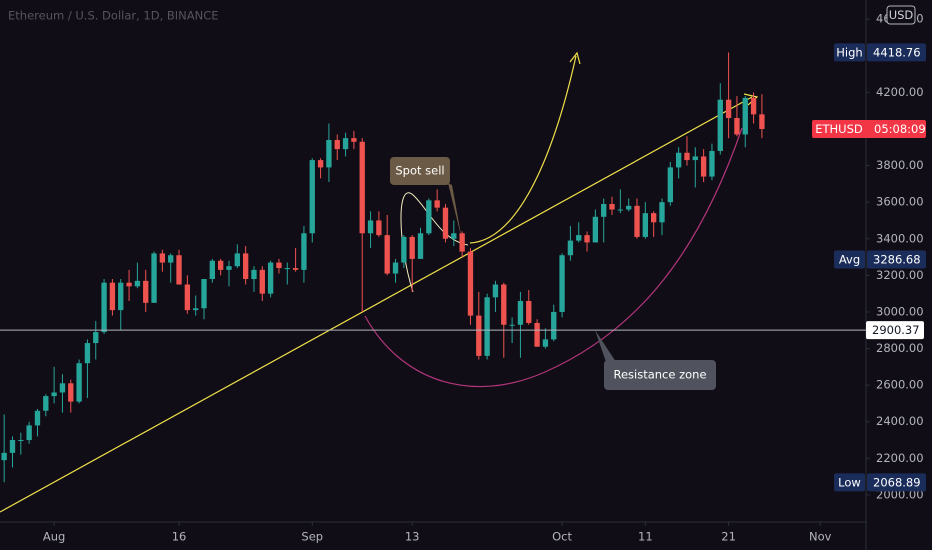 This screenshot has width=932, height=550. Describe the element at coordinates (900, 202) in the screenshot. I see `y-tick-label: 3600.00` at that location.